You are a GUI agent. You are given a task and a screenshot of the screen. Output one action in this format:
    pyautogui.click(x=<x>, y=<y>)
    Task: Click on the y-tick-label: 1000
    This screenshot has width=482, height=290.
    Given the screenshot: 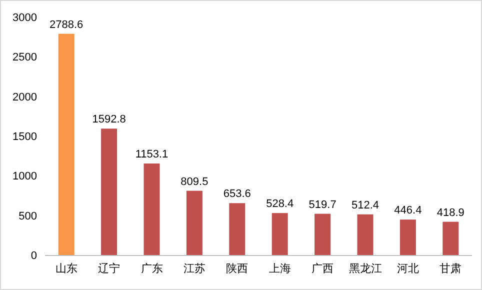 What is the action you would take?
    pyautogui.click(x=24, y=176)
    